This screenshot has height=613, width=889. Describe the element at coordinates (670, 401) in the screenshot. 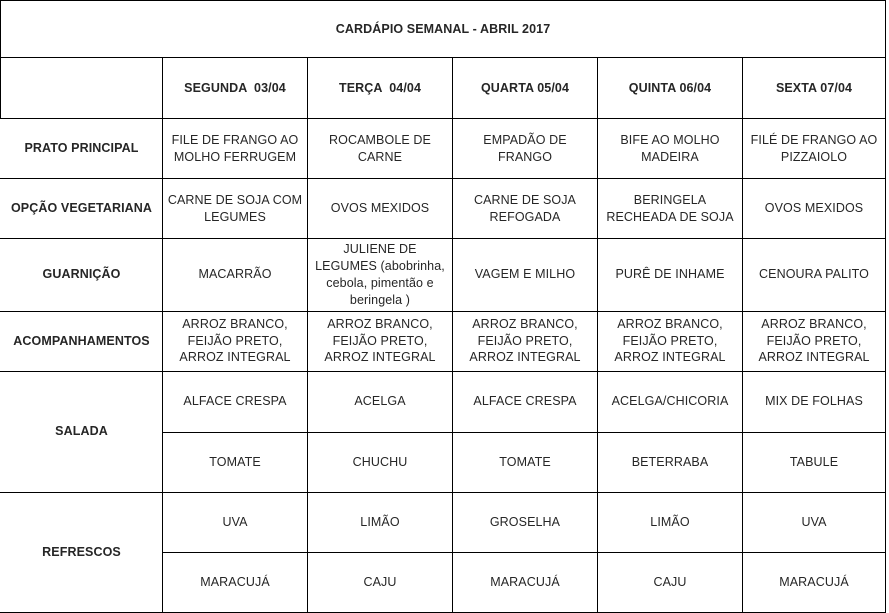

I see `cell-salada1-quinta: ACELGA/CHICORIA` at that location.